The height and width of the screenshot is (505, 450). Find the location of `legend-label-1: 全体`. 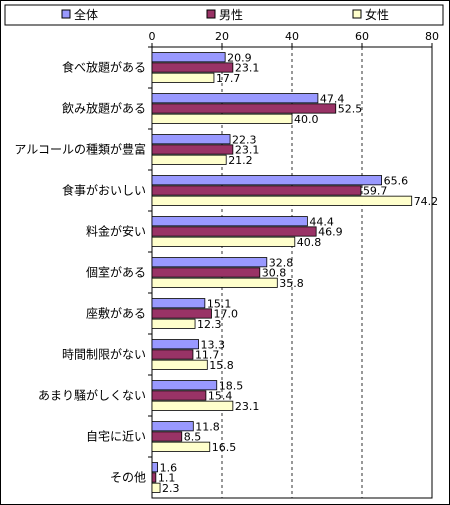

legend-label-1: 全体 is located at coordinates (86, 14).